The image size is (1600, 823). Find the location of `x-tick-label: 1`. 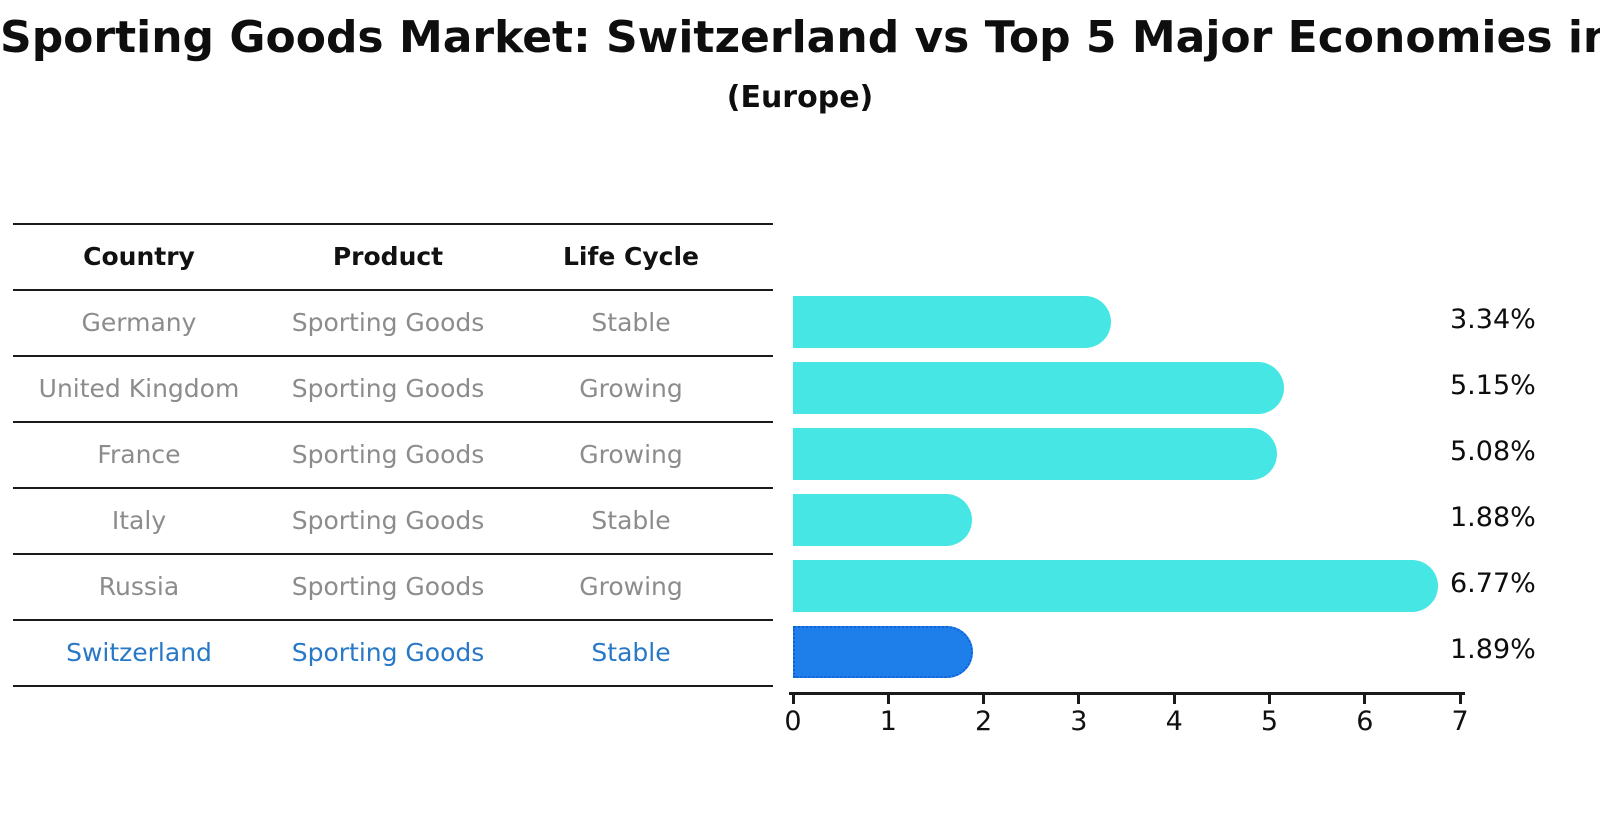

x-tick-label: 1 is located at coordinates (888, 721).